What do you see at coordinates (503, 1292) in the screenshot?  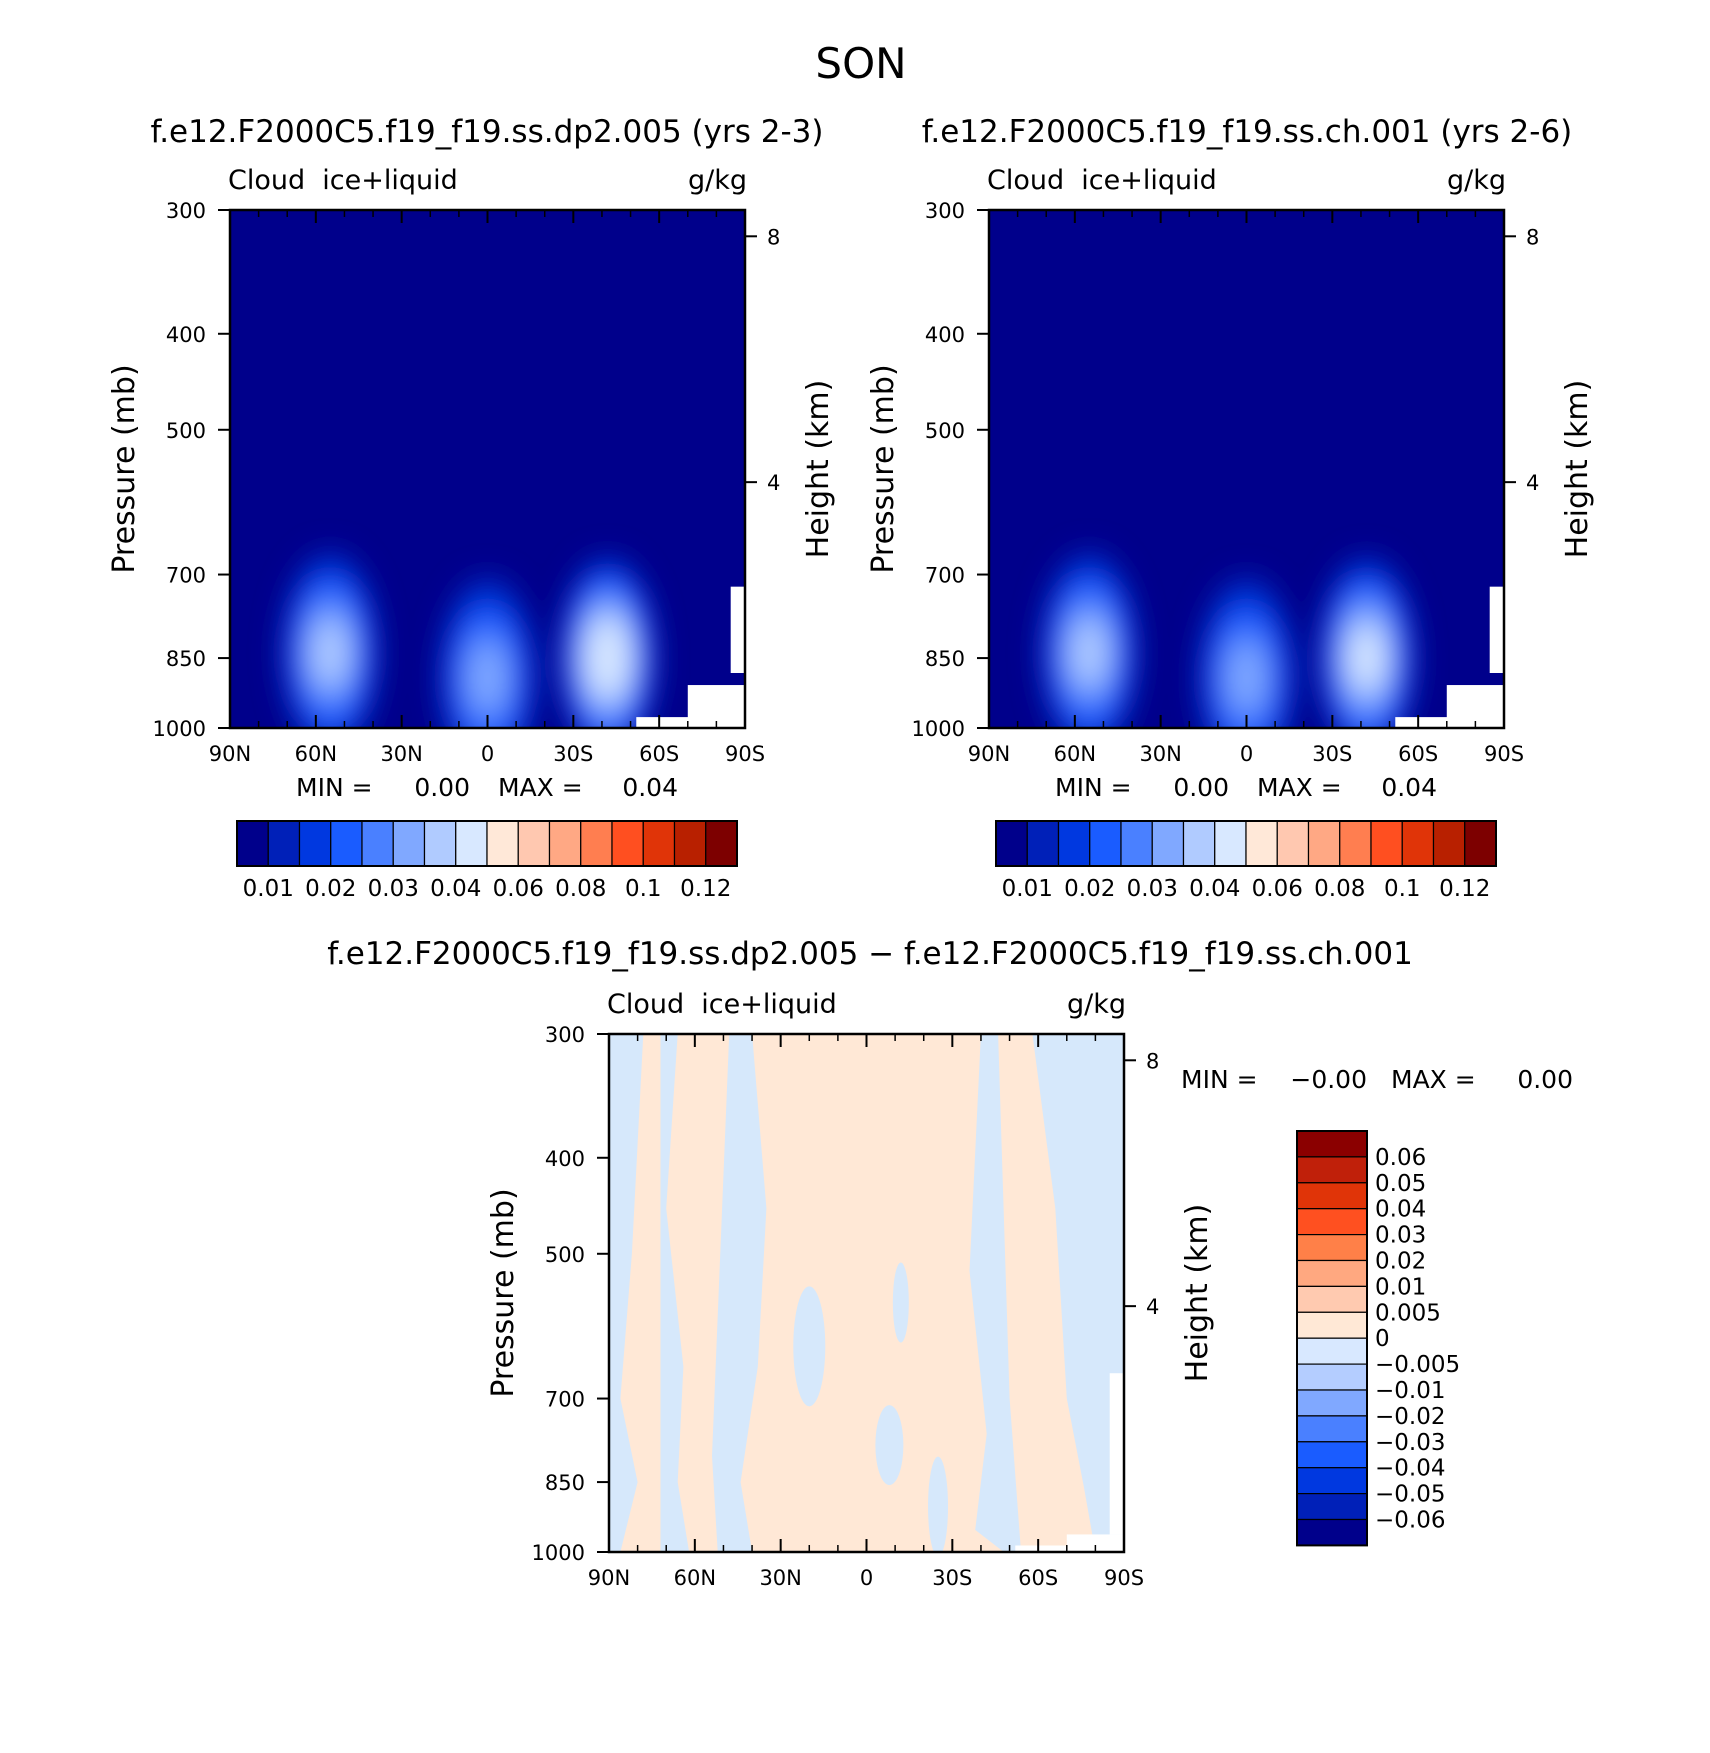 I see `panel-c-y-axis-label: Pressure (mb)` at bounding box center [503, 1292].